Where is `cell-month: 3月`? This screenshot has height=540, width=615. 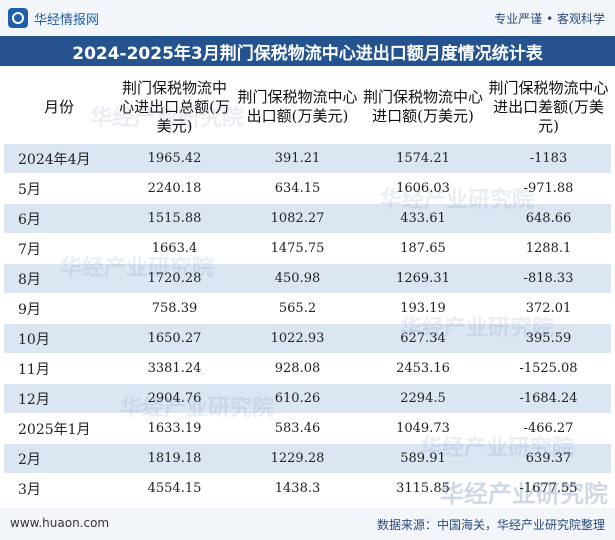 cell-month: 3月 is located at coordinates (59, 488).